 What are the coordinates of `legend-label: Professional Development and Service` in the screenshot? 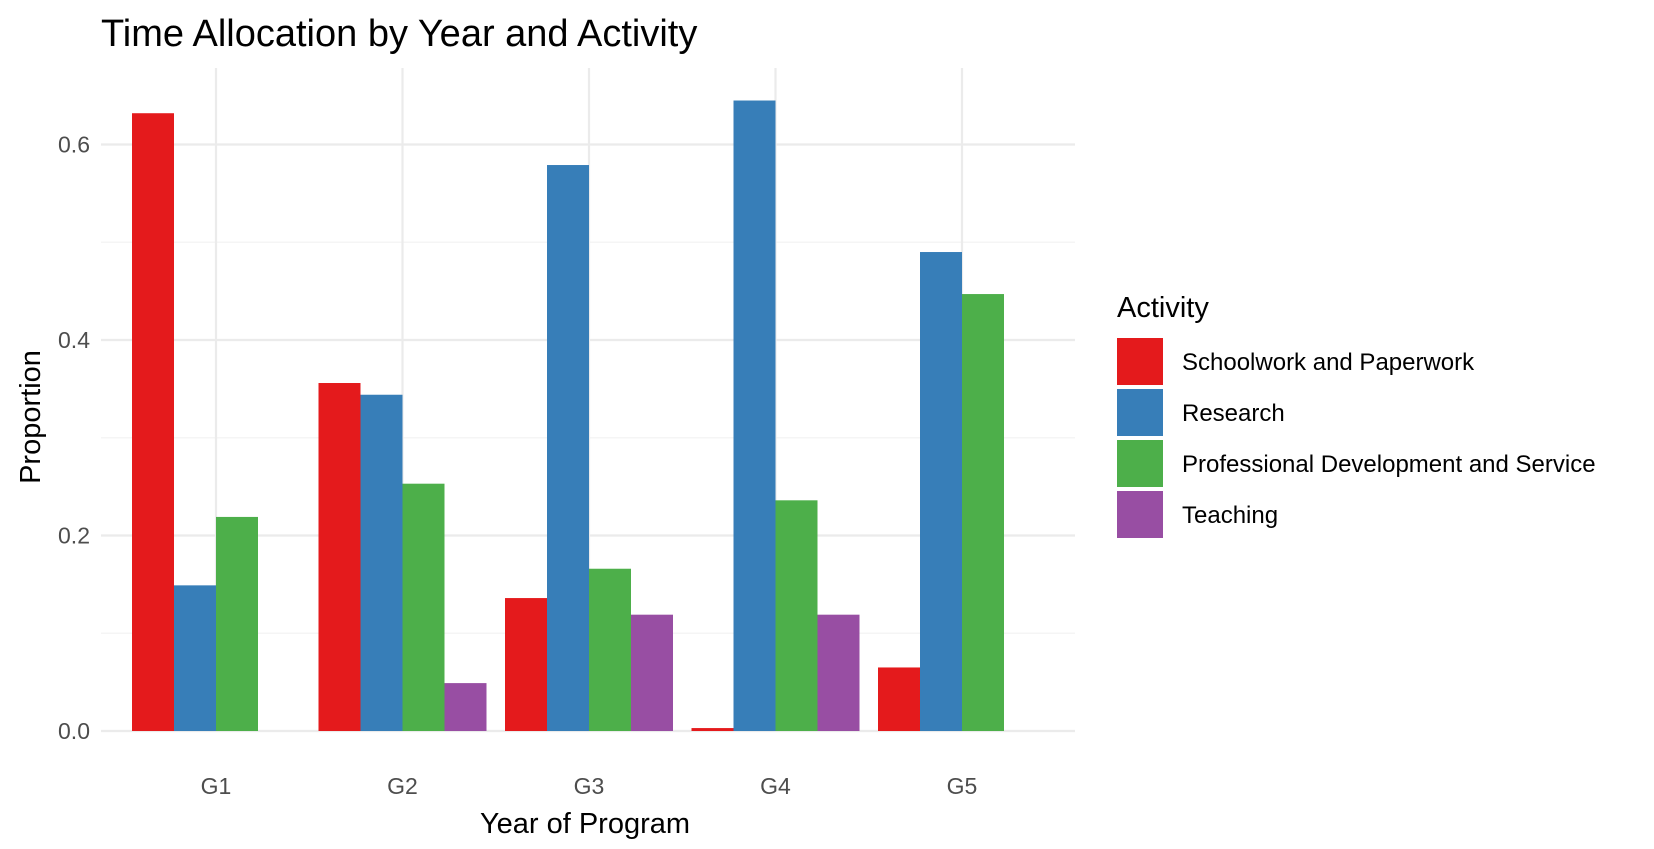 It's located at (1389, 464).